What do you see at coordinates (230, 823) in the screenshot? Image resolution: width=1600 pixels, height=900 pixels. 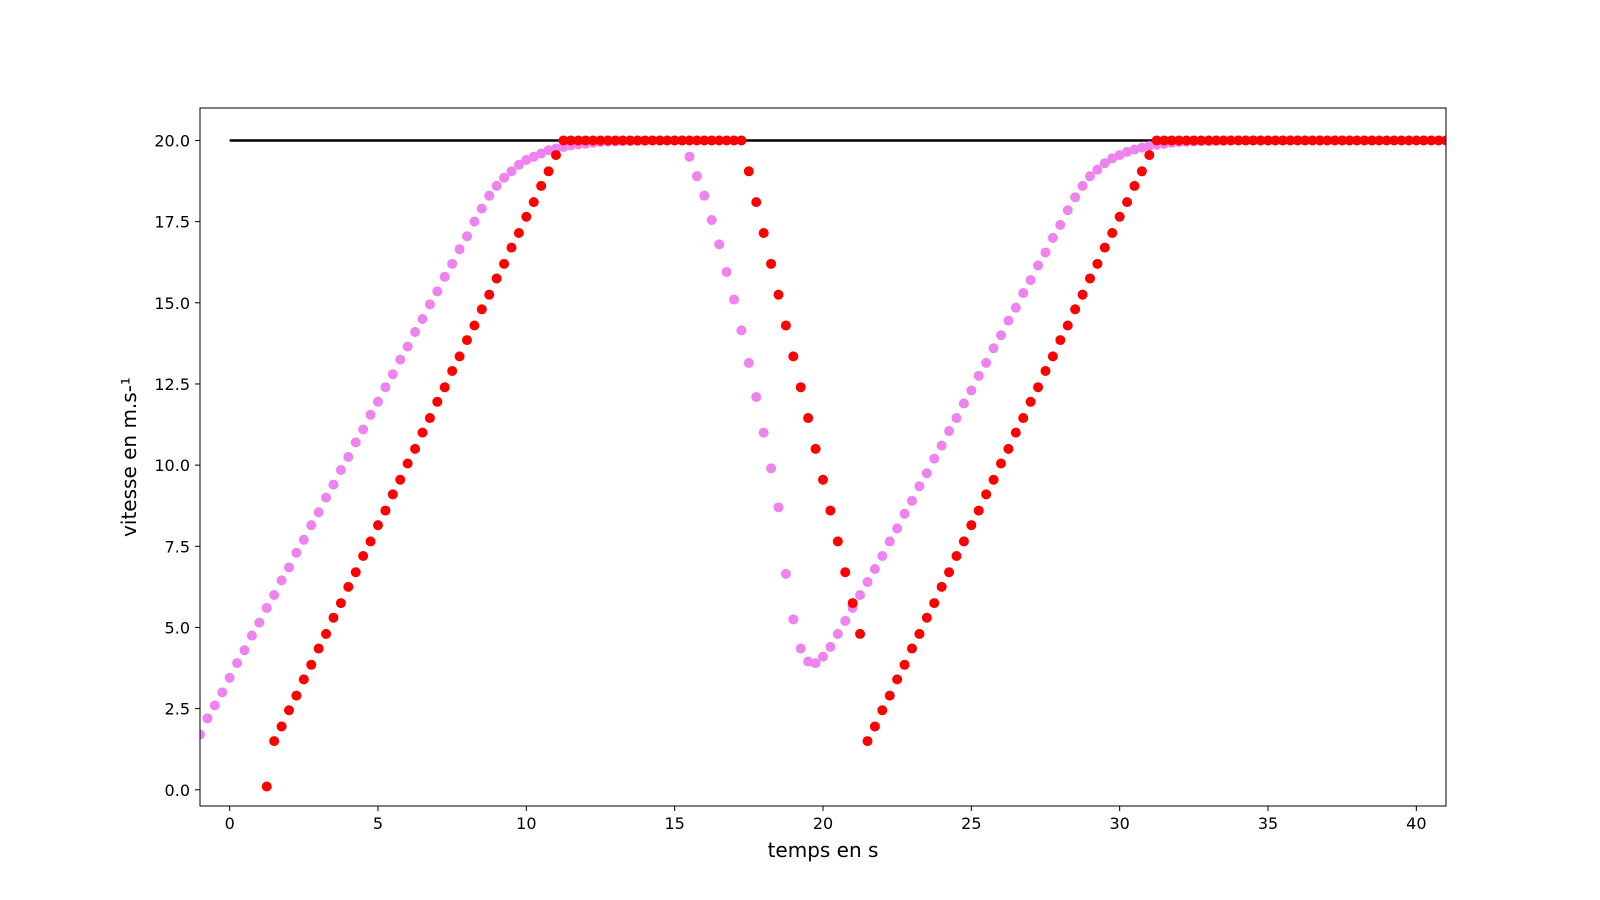 I see `x-tick-label: 0` at bounding box center [230, 823].